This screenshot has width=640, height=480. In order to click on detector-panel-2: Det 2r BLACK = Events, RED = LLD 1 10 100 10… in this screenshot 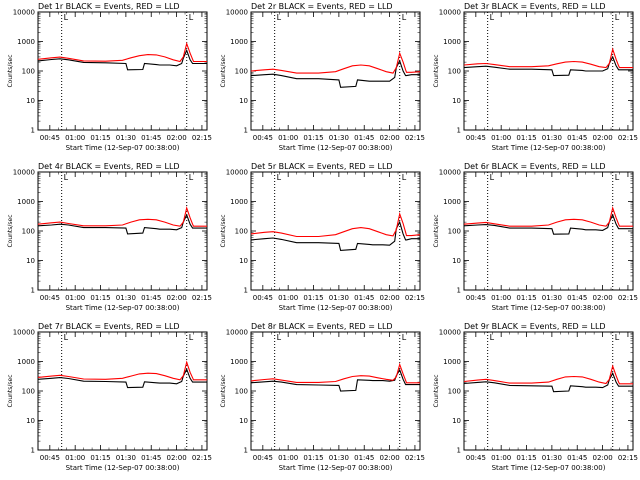, I will do `click(322, 77)`.